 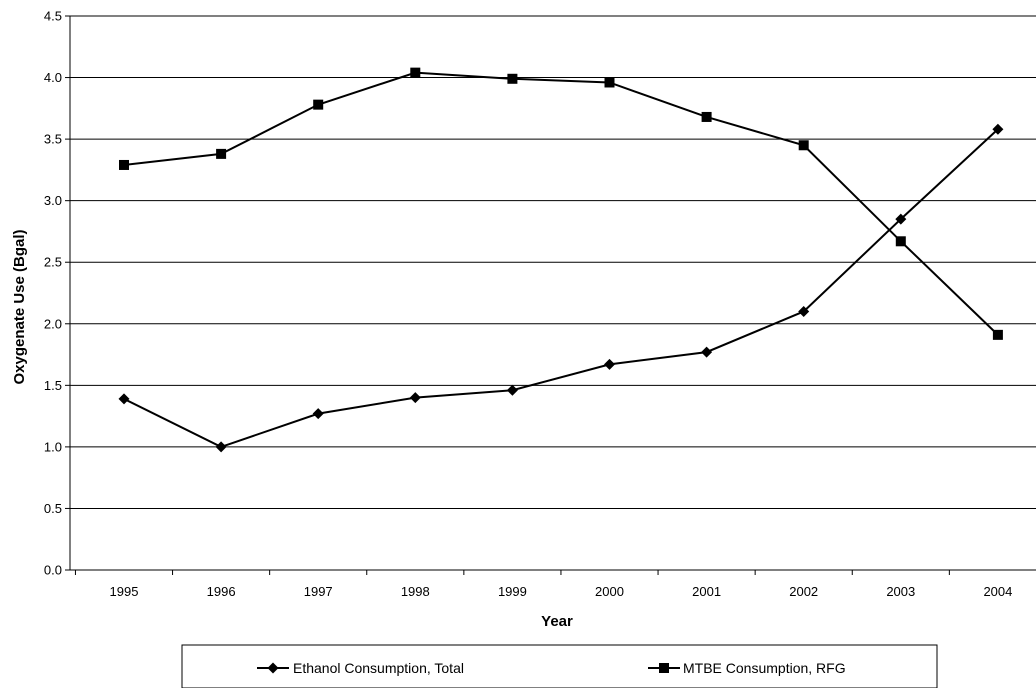 I want to click on legend-item: Ethanol Consumption, Total, so click(x=360, y=668).